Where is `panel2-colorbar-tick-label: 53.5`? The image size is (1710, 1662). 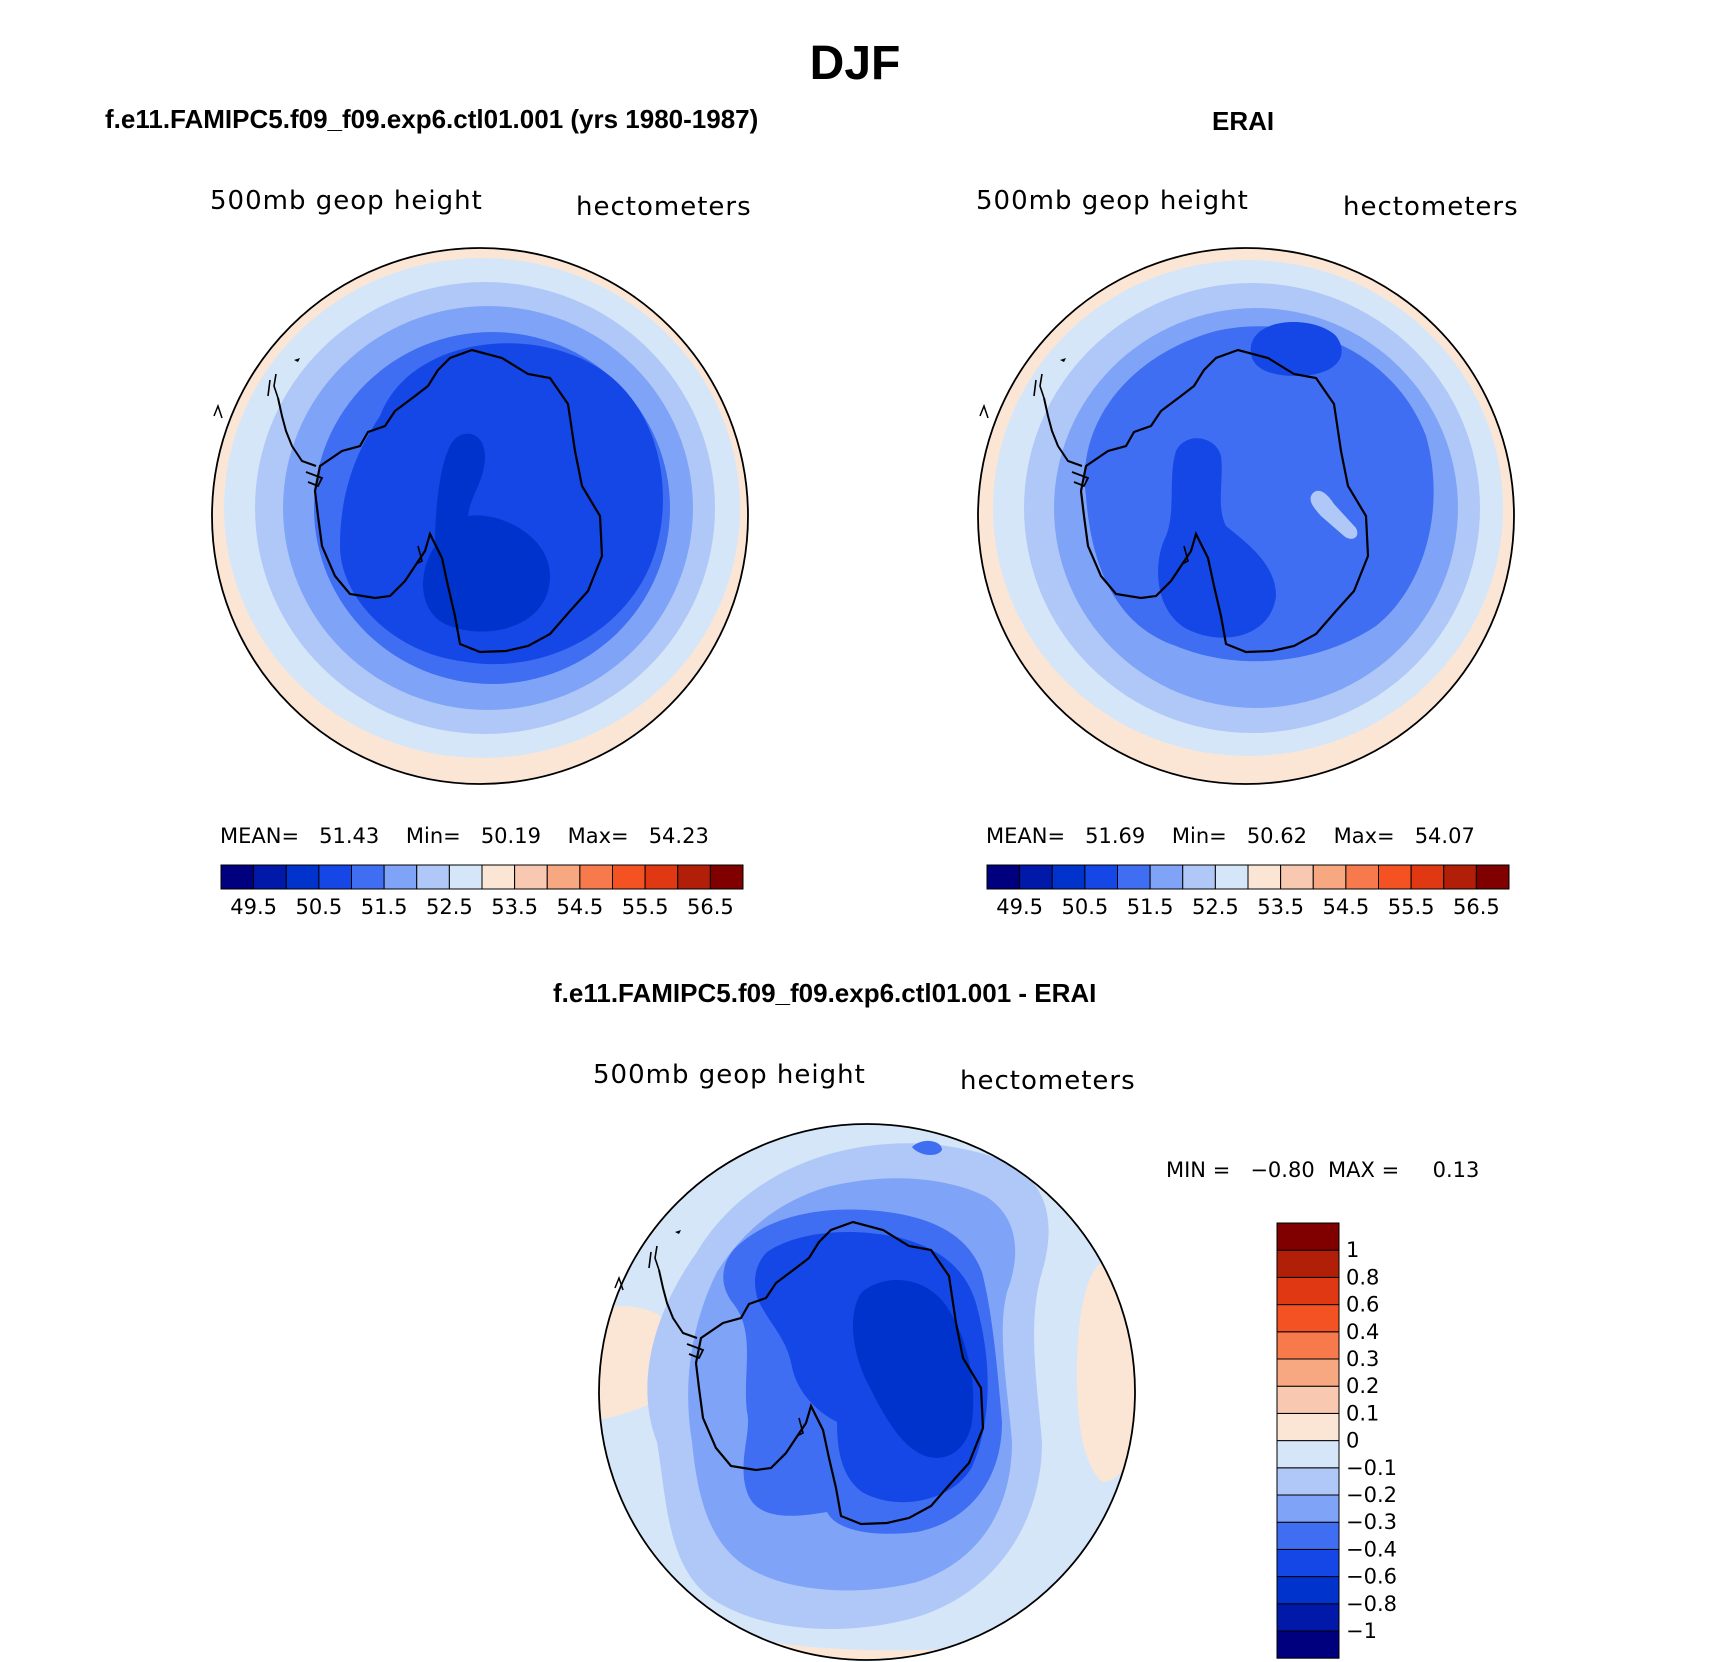 panel2-colorbar-tick-label: 53.5 is located at coordinates (1280, 907).